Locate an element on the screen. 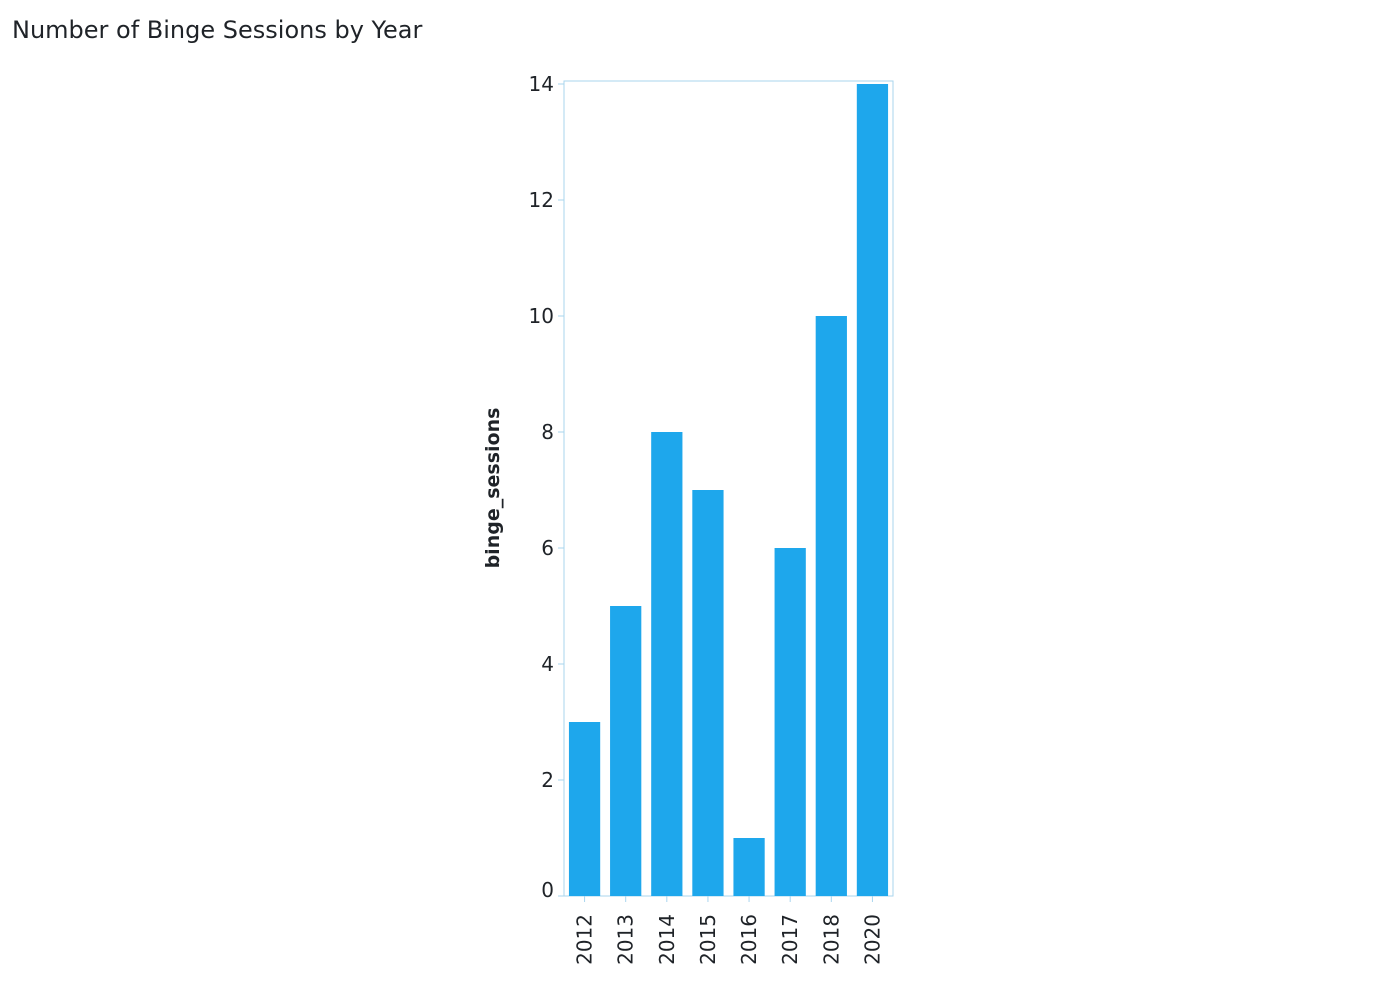  y-tick-label: 14 is located at coordinates (541, 84).